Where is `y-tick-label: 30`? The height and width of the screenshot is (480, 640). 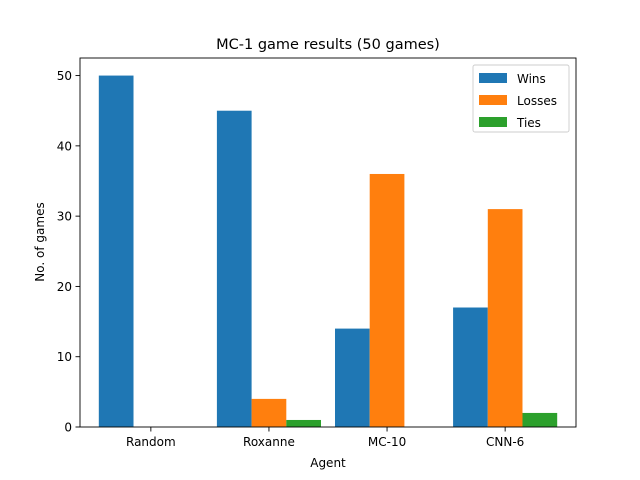
y-tick-label: 30 is located at coordinates (64, 217).